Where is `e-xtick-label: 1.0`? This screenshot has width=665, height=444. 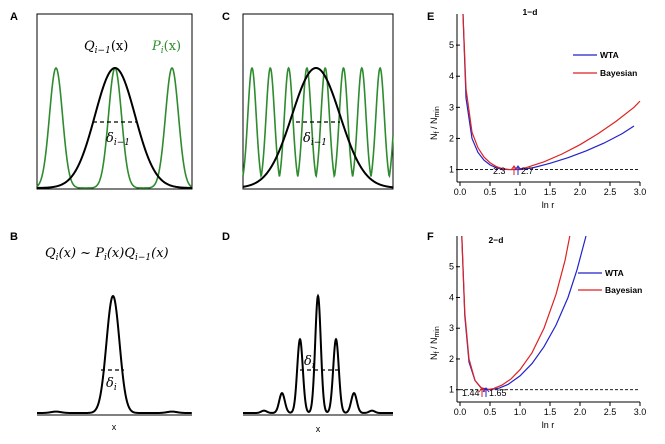
e-xtick-label: 1.0 is located at coordinates (520, 192).